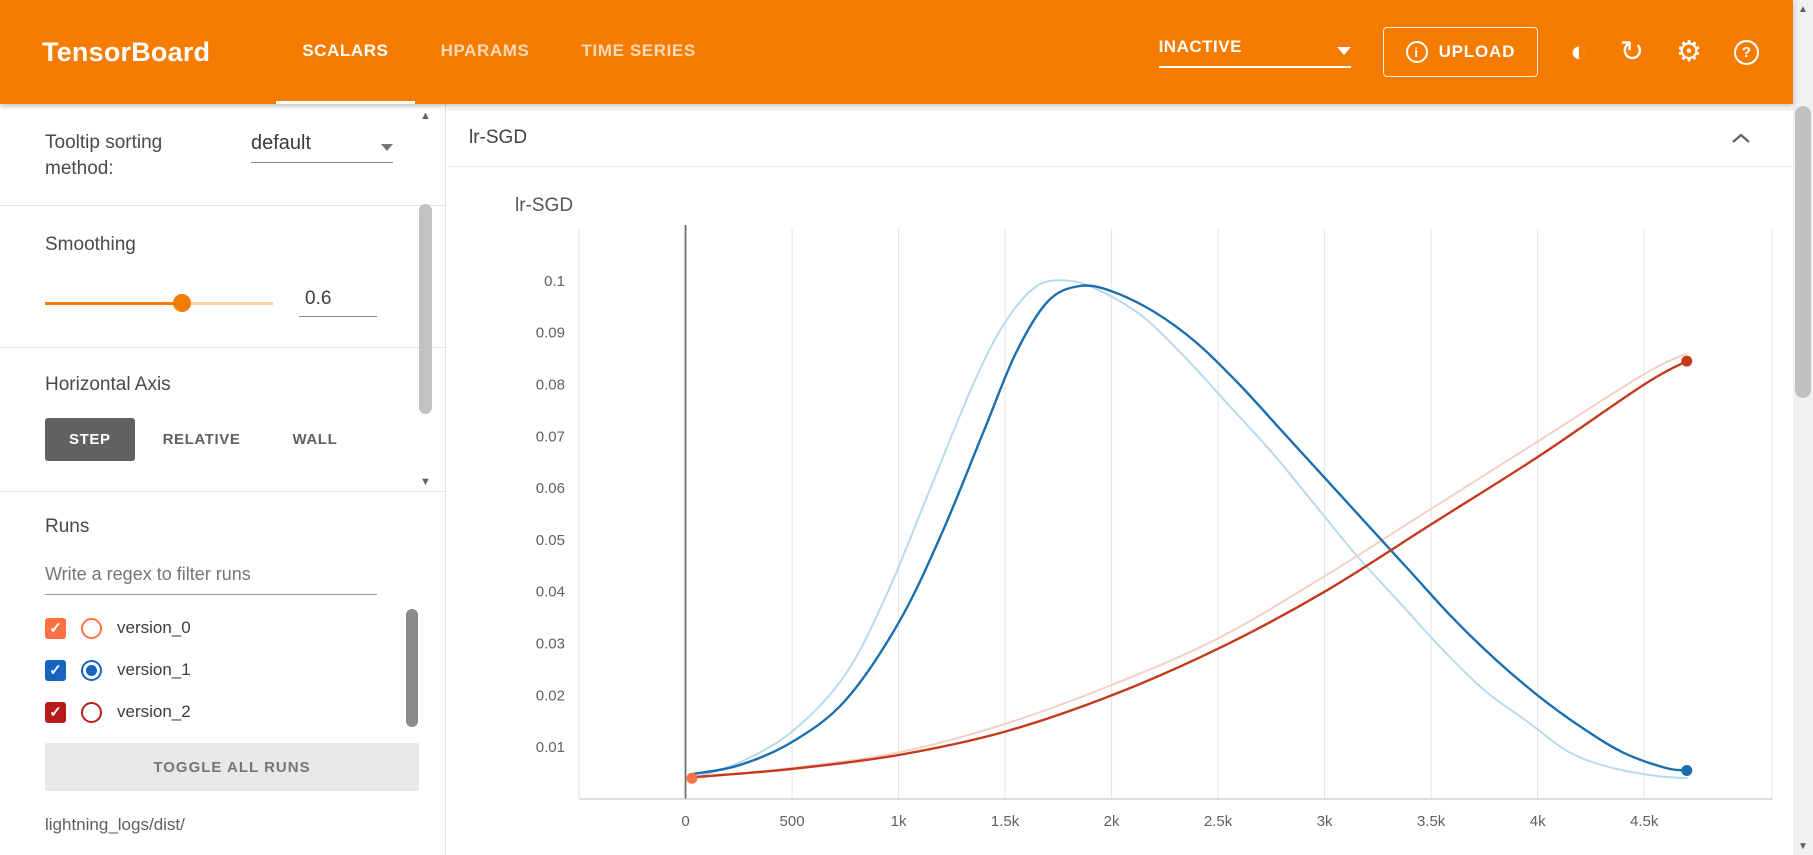 The image size is (1813, 855). I want to click on tab-time-series: TIME SERIES, so click(639, 52).